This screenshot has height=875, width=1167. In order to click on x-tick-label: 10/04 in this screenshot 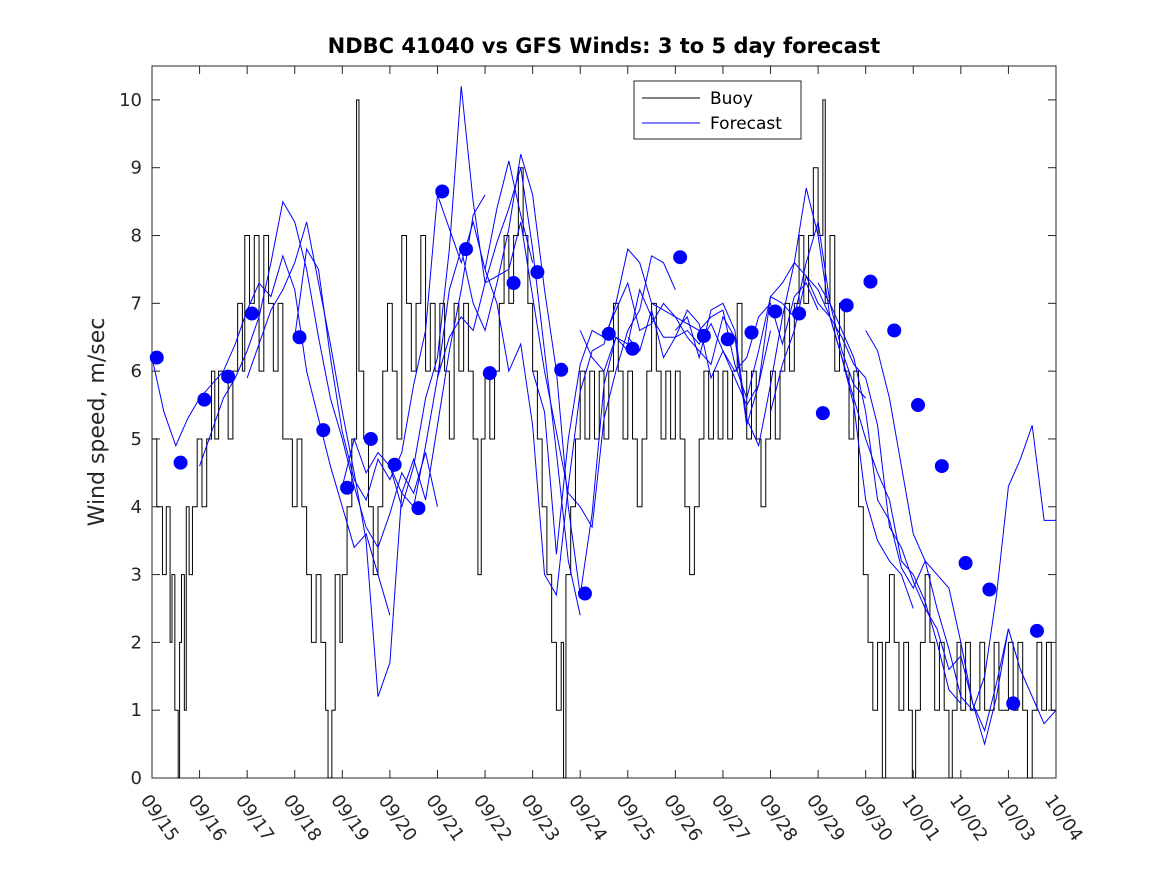, I will do `click(1063, 818)`.